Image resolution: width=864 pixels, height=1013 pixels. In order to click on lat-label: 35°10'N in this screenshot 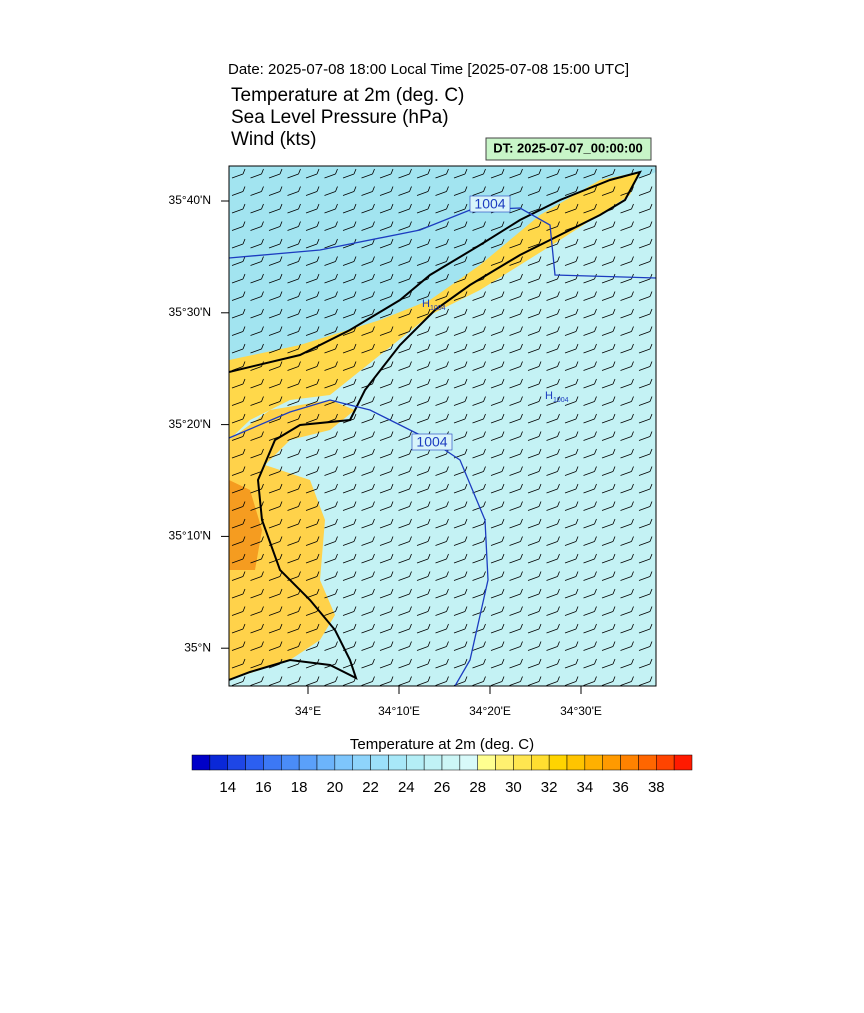, I will do `click(190, 536)`.